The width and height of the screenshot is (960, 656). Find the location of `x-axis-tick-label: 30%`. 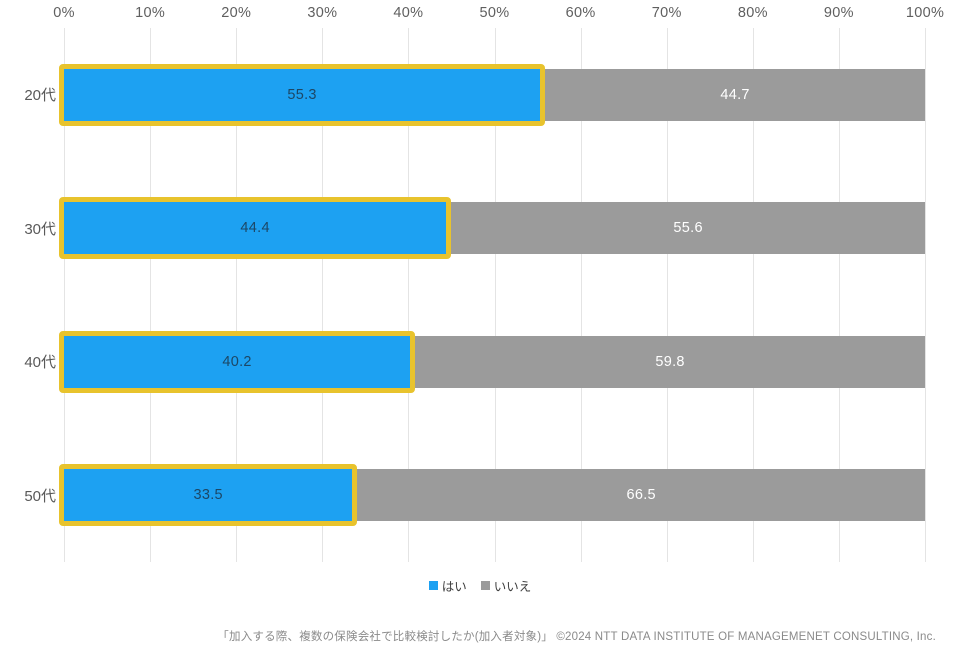

x-axis-tick-label: 30% is located at coordinates (322, 13).